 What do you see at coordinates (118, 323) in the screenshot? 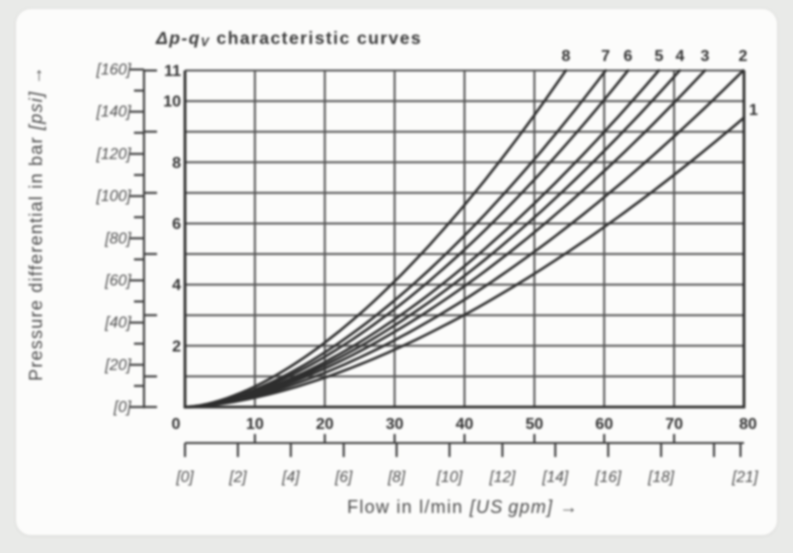
I see `svg-text: [40]` at bounding box center [118, 323].